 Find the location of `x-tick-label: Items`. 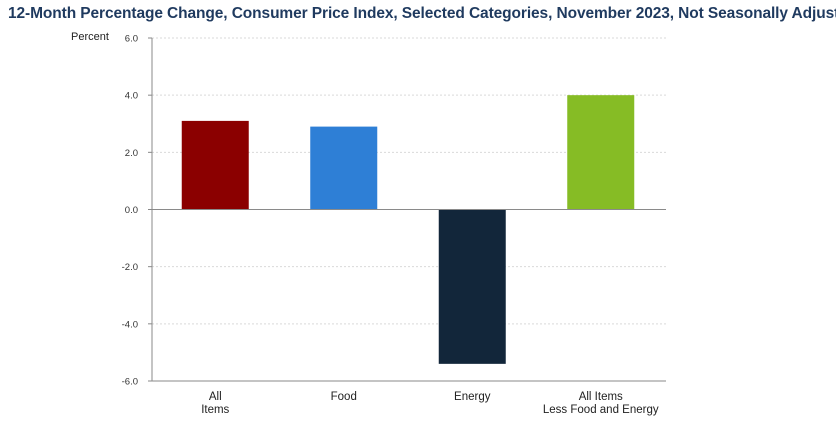

x-tick-label: Items is located at coordinates (215, 410).